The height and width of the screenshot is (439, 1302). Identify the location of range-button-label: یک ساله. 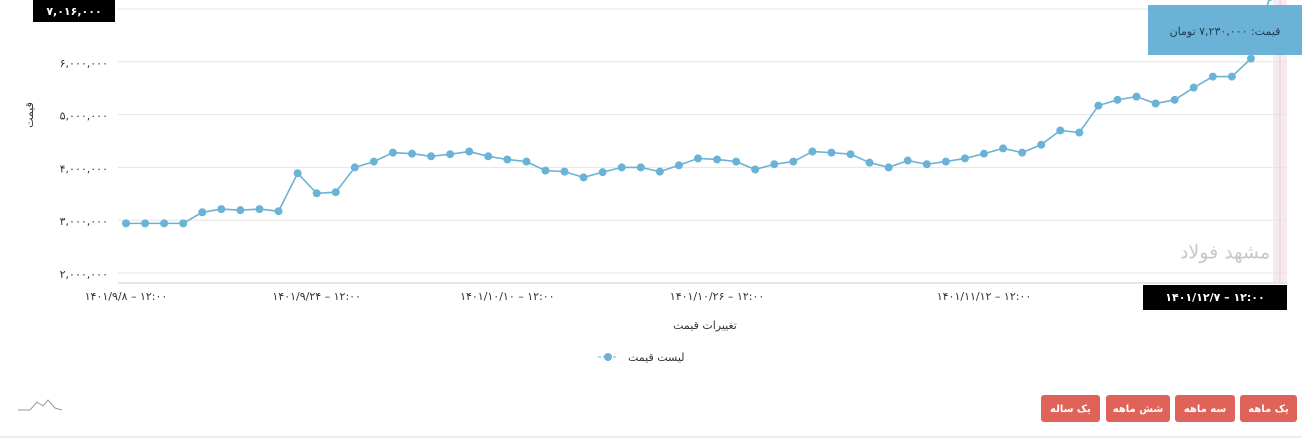
(1070, 409).